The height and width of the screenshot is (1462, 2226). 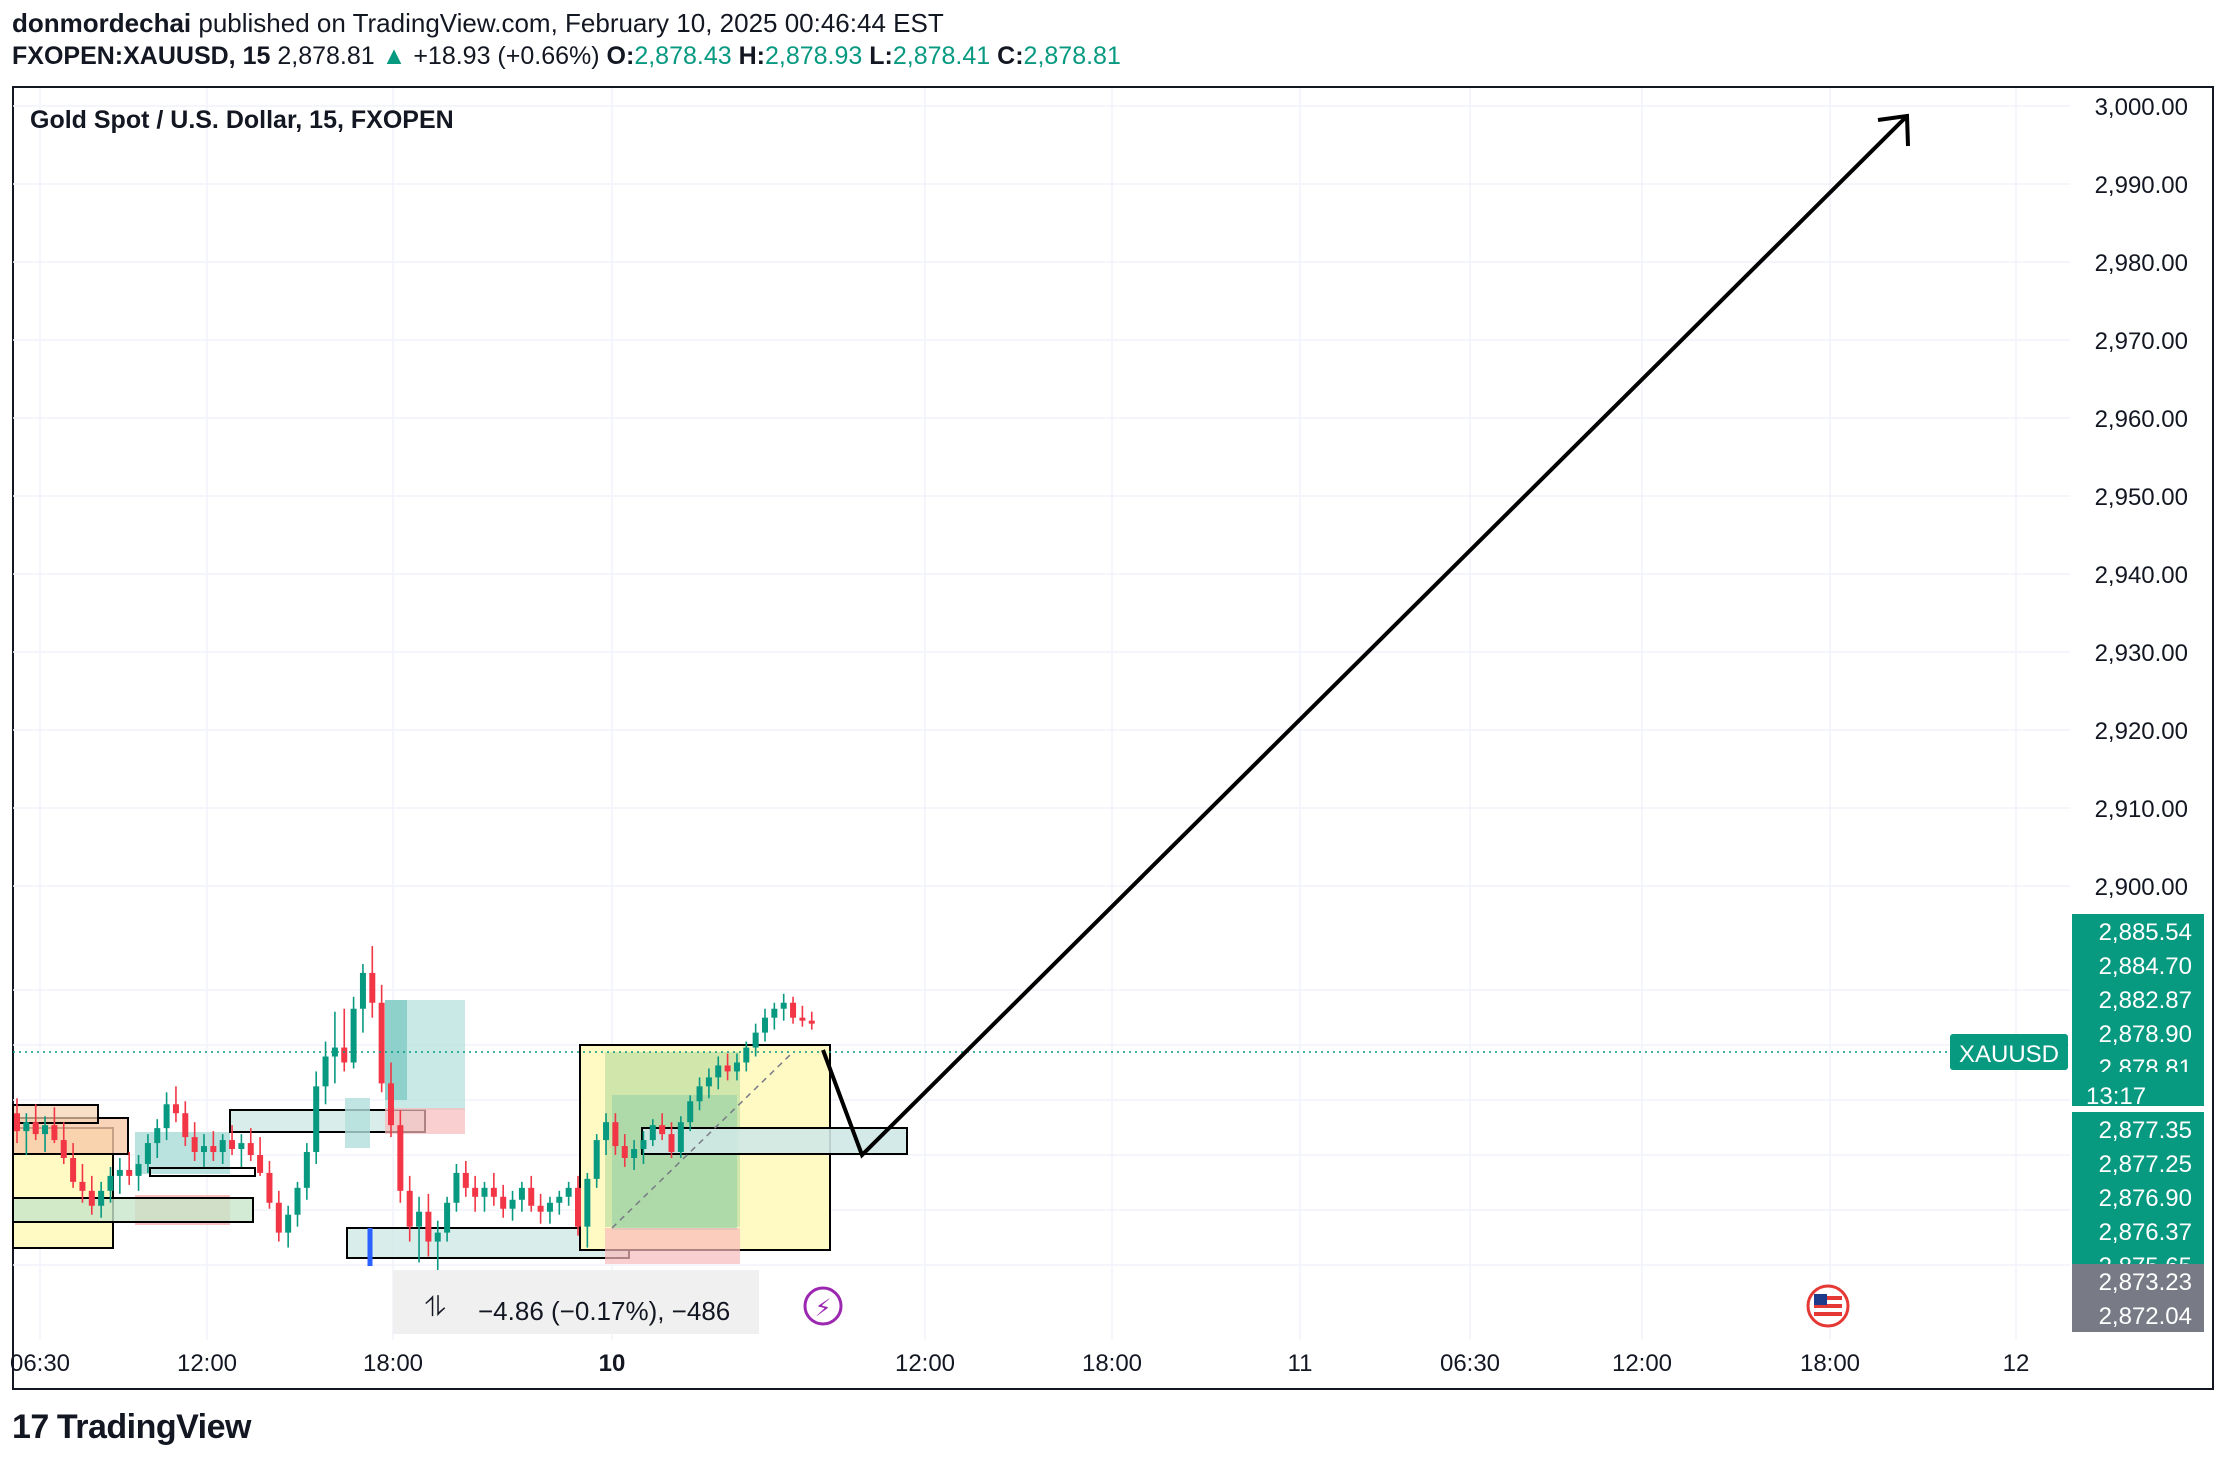 What do you see at coordinates (2141, 575) in the screenshot?
I see `y-tick-label: 2,940.00` at bounding box center [2141, 575].